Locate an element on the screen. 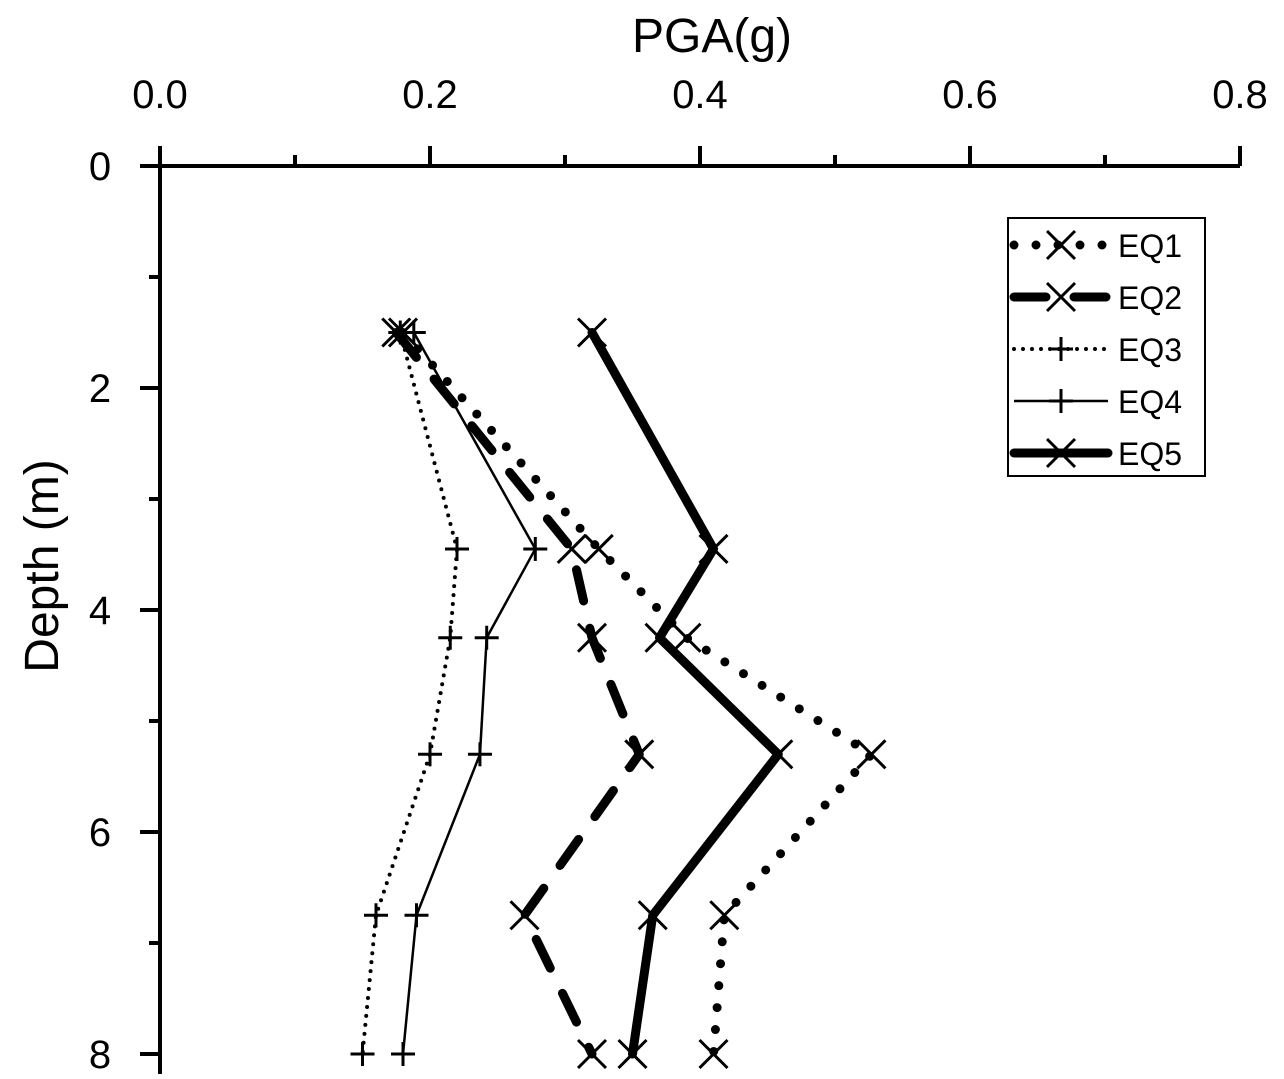 This screenshot has height=1079, width=1284. y-tick-label: 6 is located at coordinates (100, 833).